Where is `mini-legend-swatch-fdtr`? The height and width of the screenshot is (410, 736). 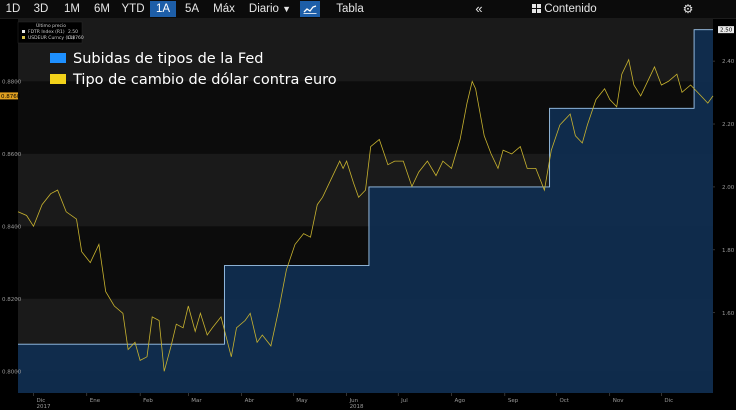
mini-legend-swatch-fdtr is located at coordinates (23, 31).